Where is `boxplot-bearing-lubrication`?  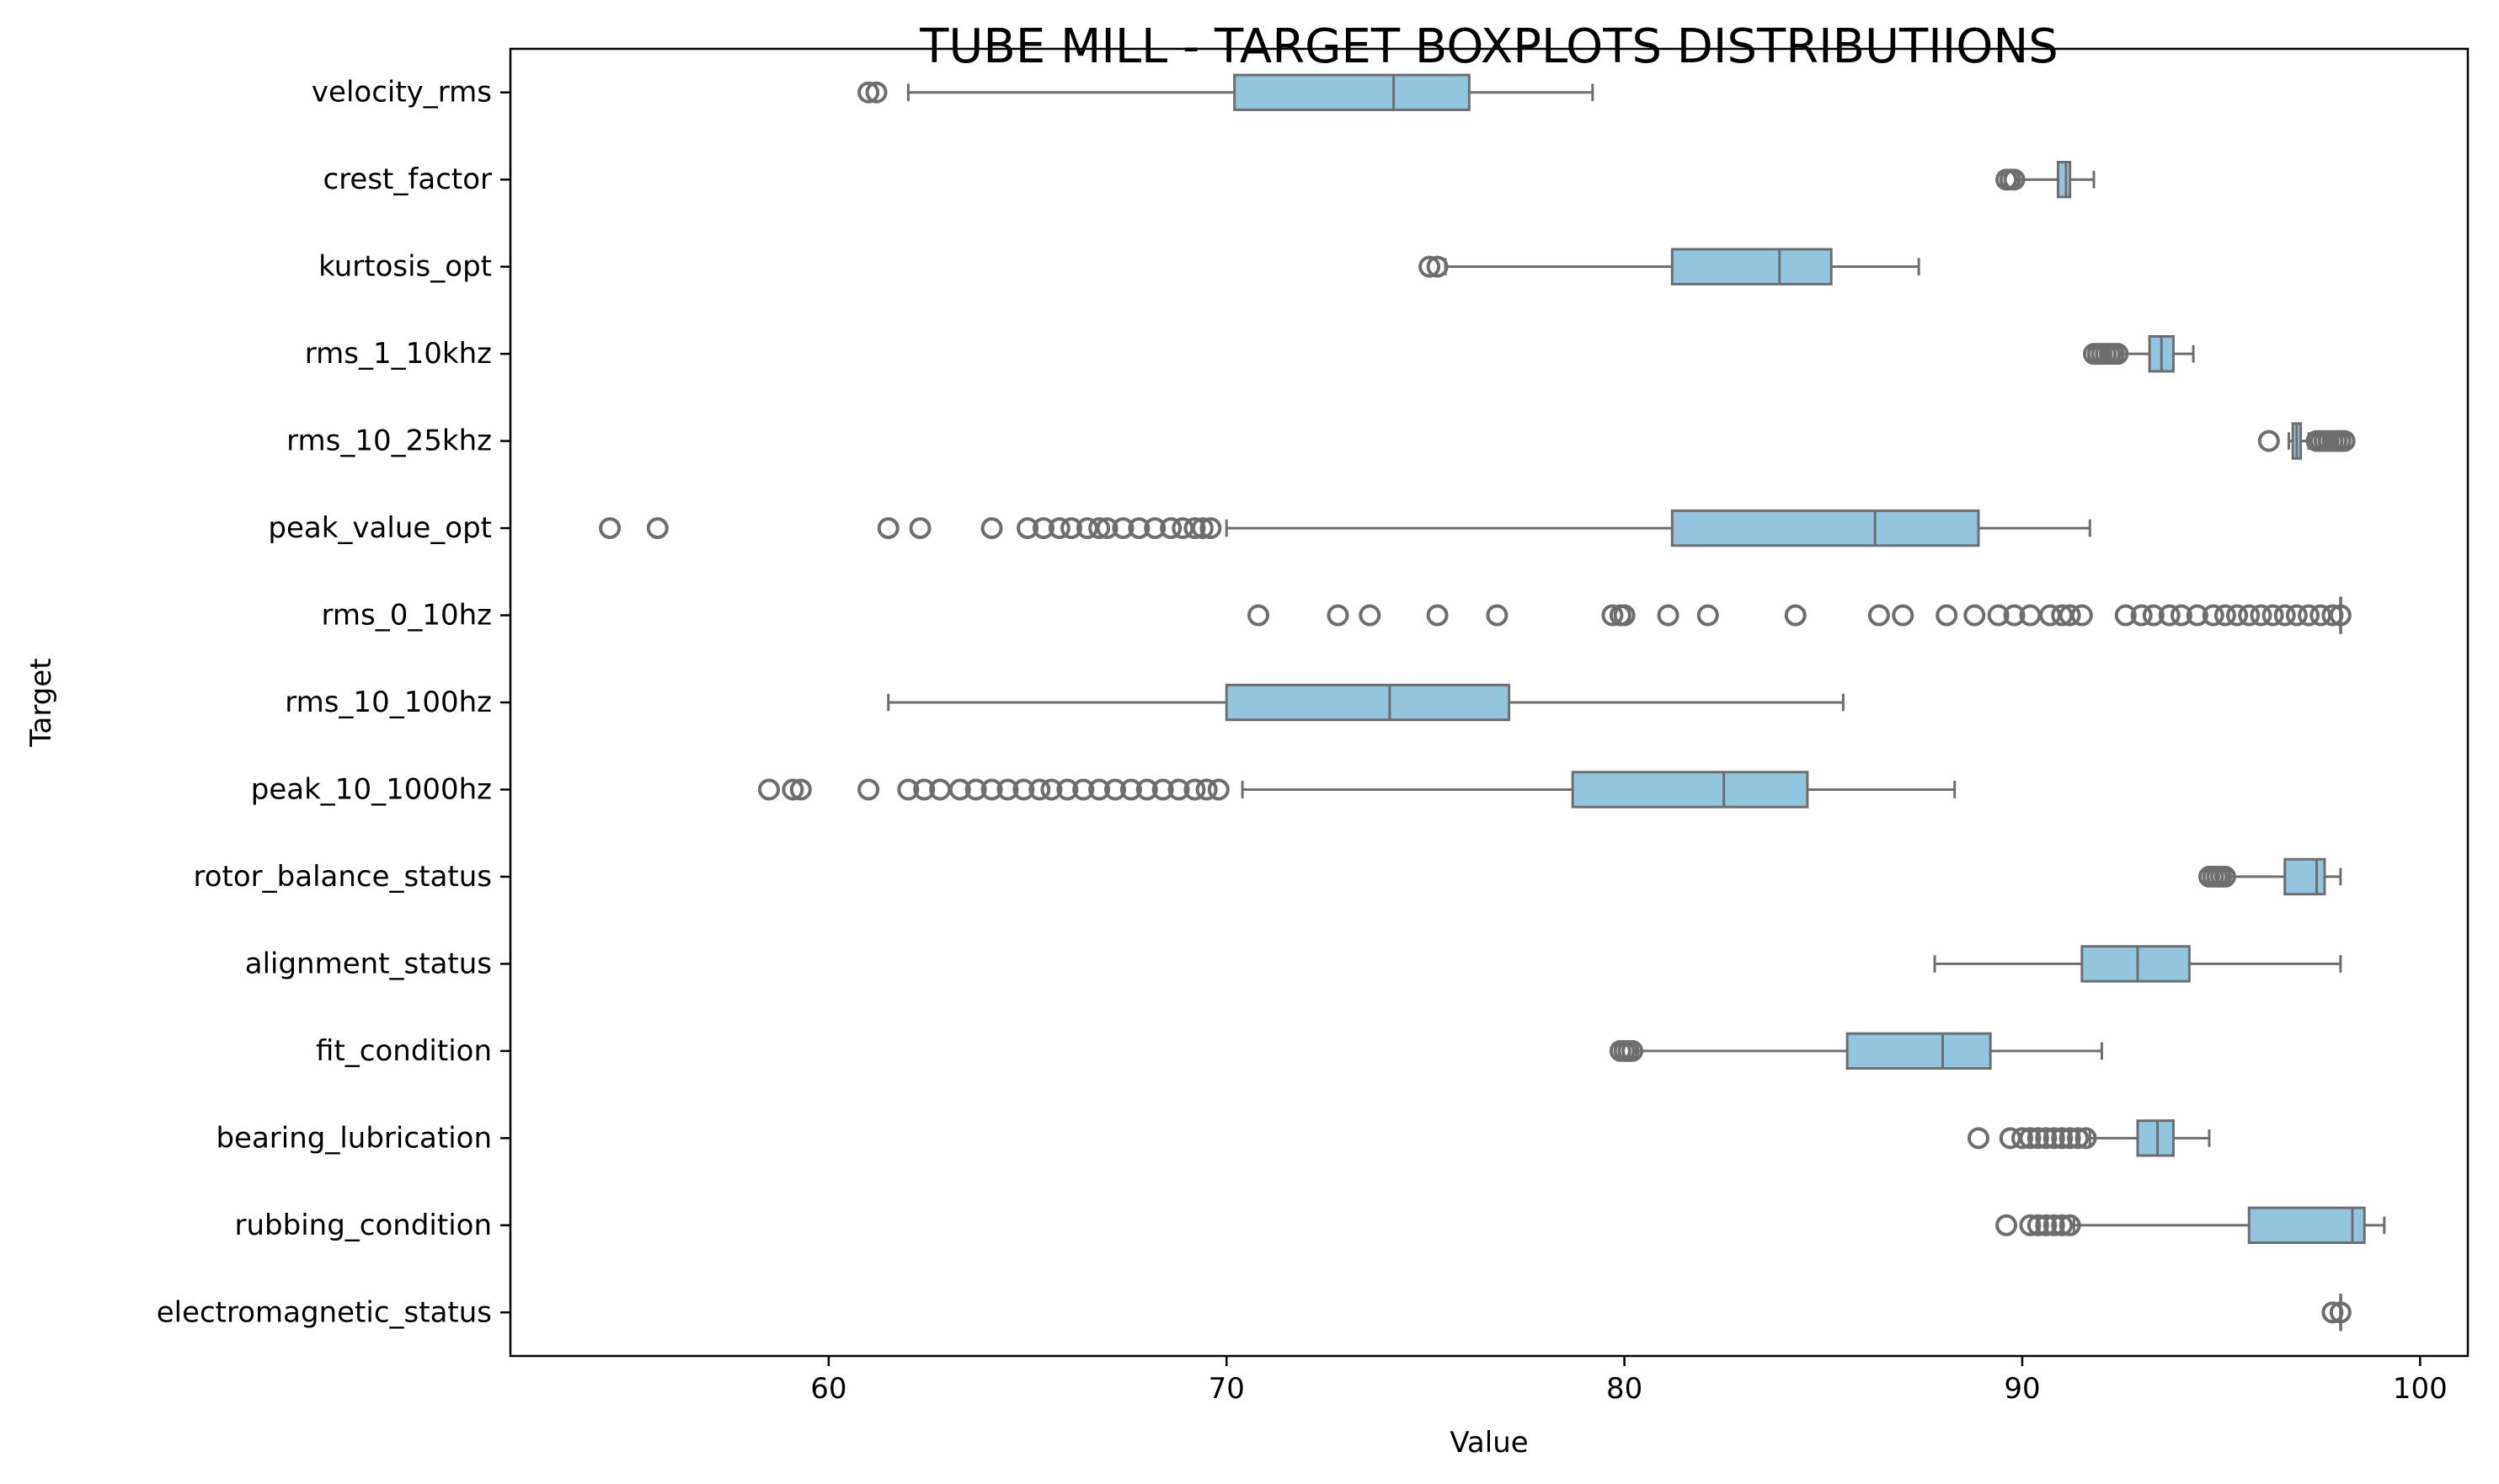
boxplot-bearing-lubrication is located at coordinates (2089, 1138).